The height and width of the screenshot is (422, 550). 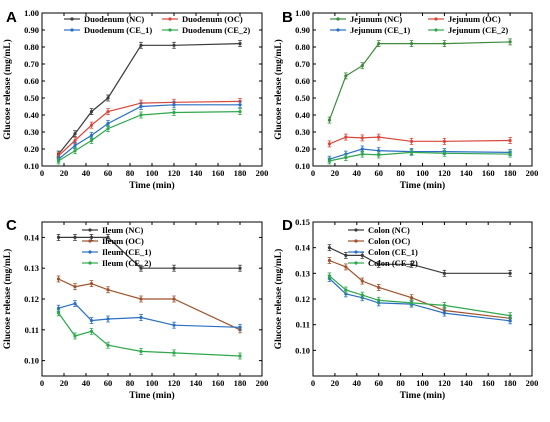 I want to click on y-tick-label: 1.00, so click(x=302, y=13).